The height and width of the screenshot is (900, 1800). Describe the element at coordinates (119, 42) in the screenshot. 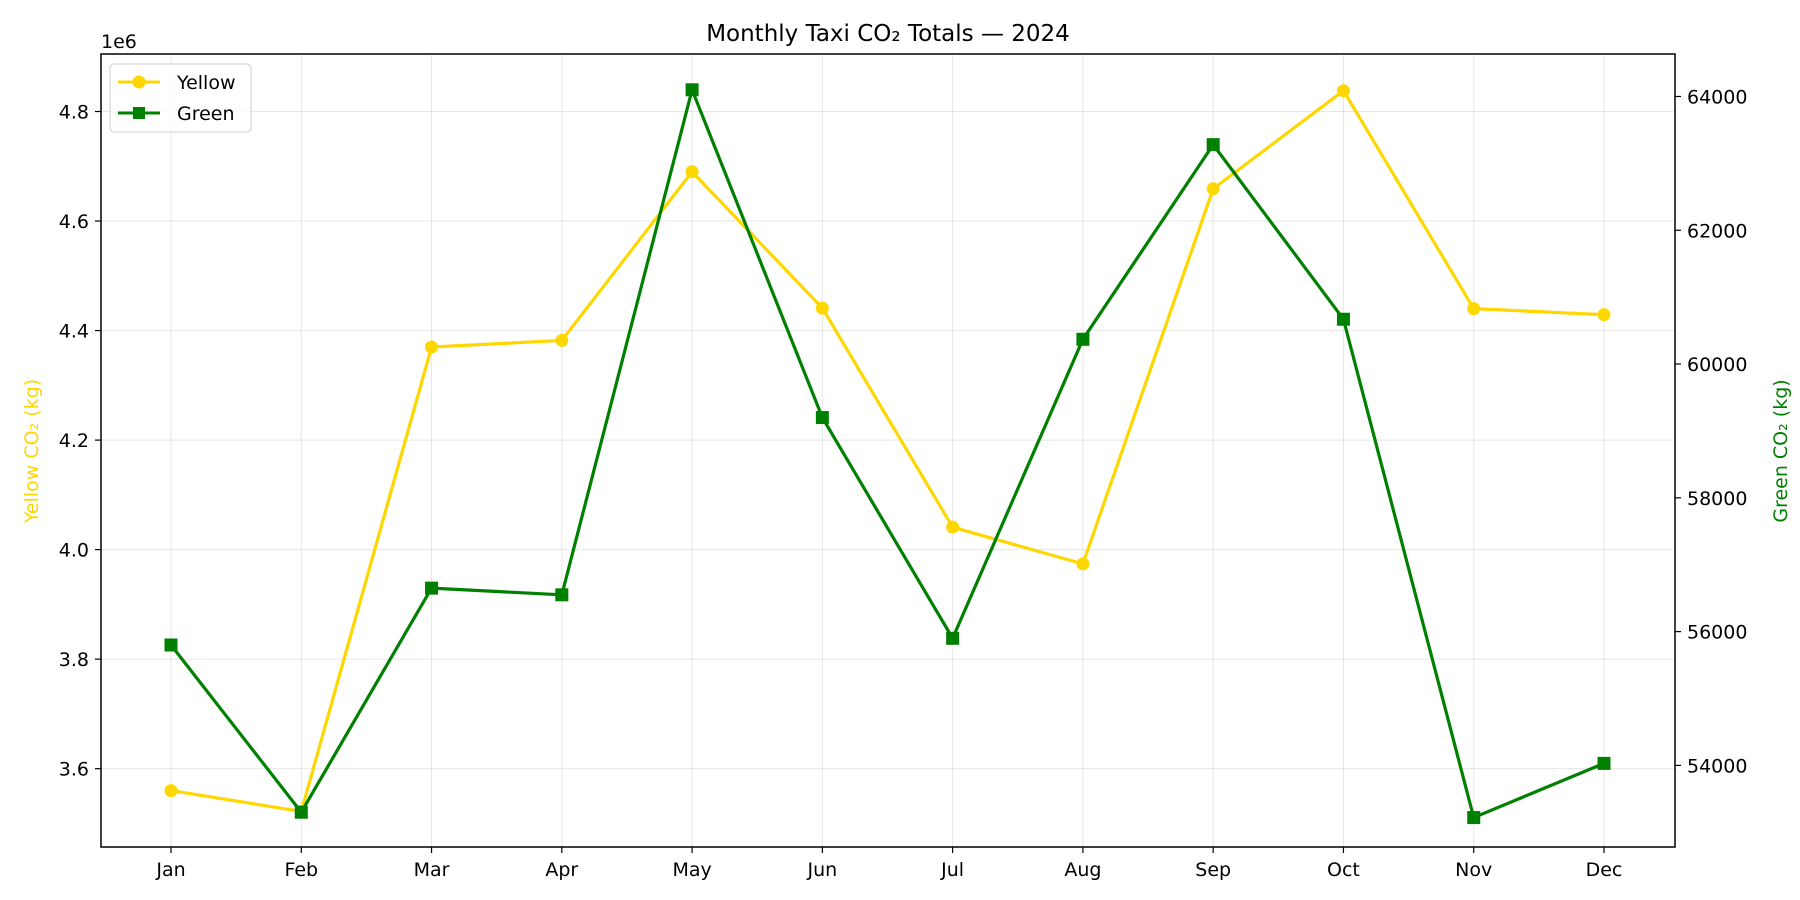

I see `y-left-scale-label: 1e6` at that location.